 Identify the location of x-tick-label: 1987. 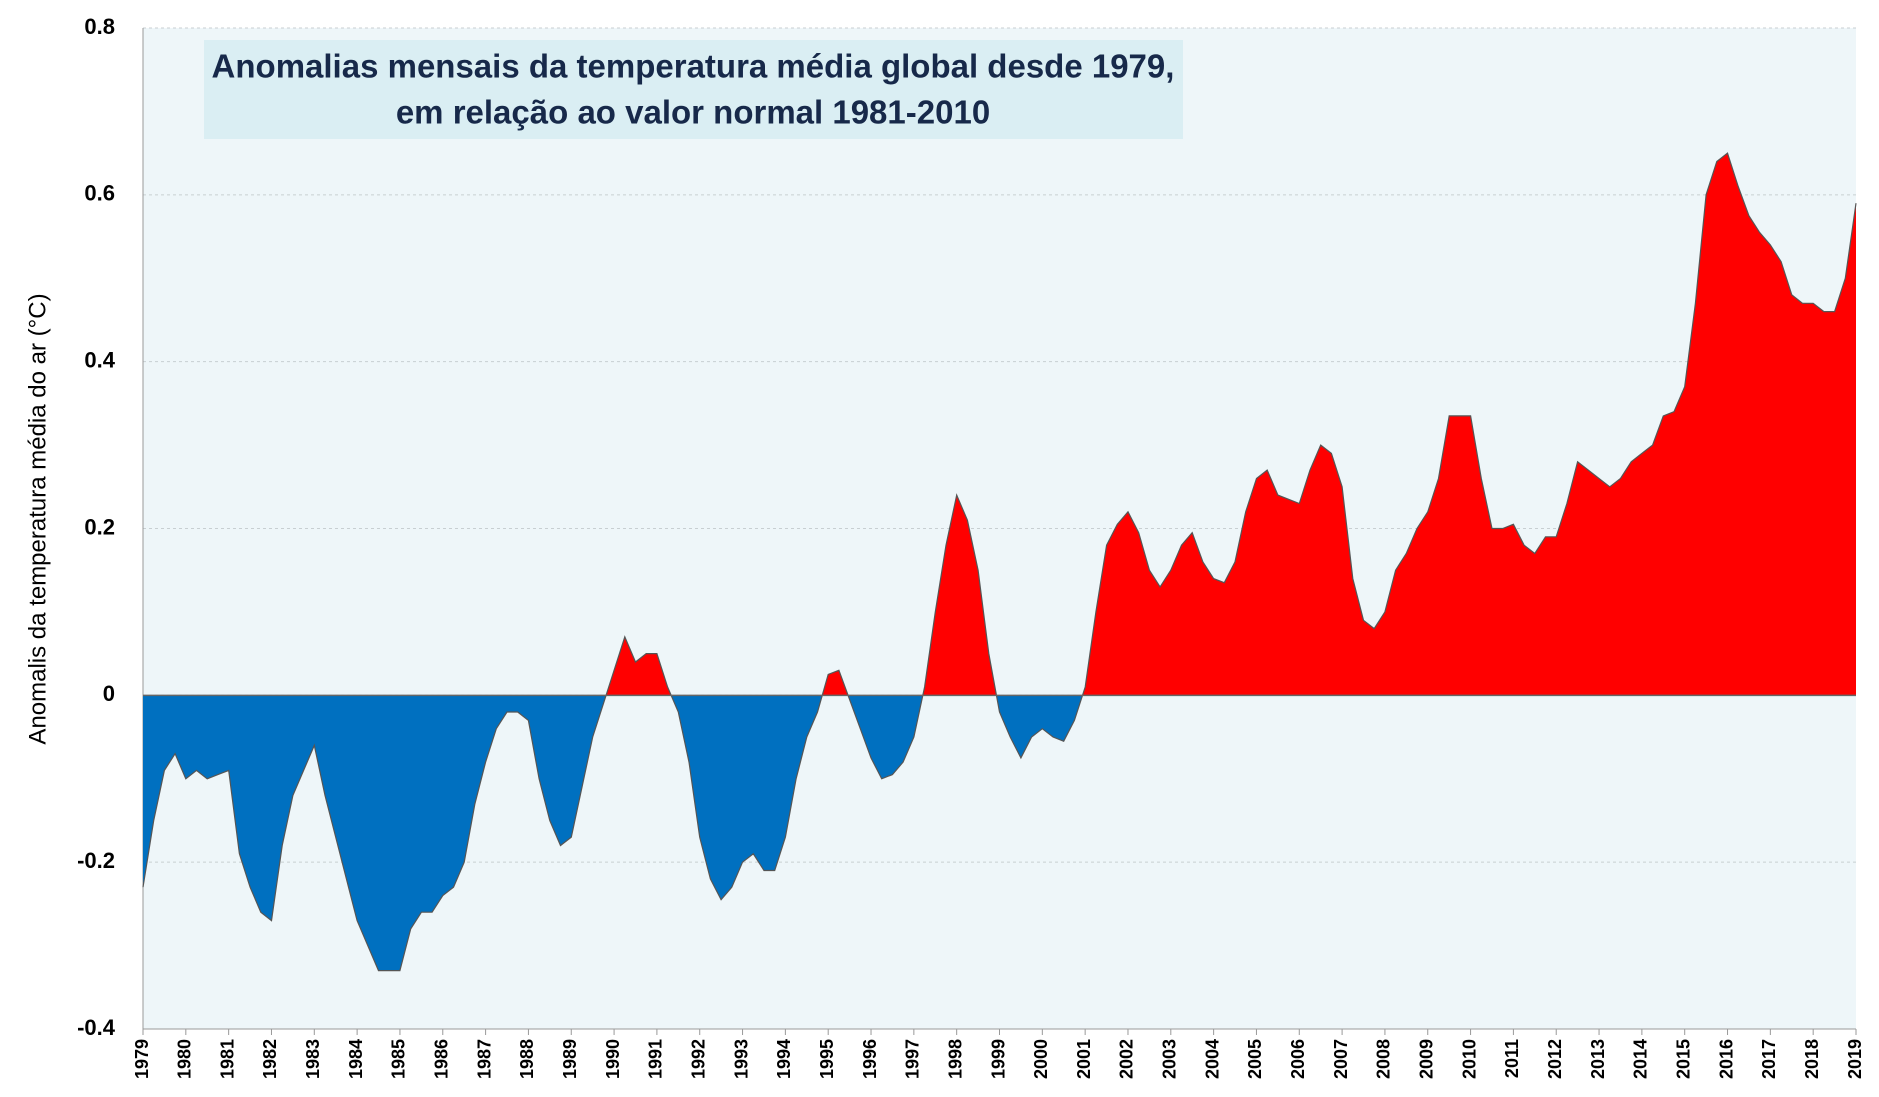
(484, 1059).